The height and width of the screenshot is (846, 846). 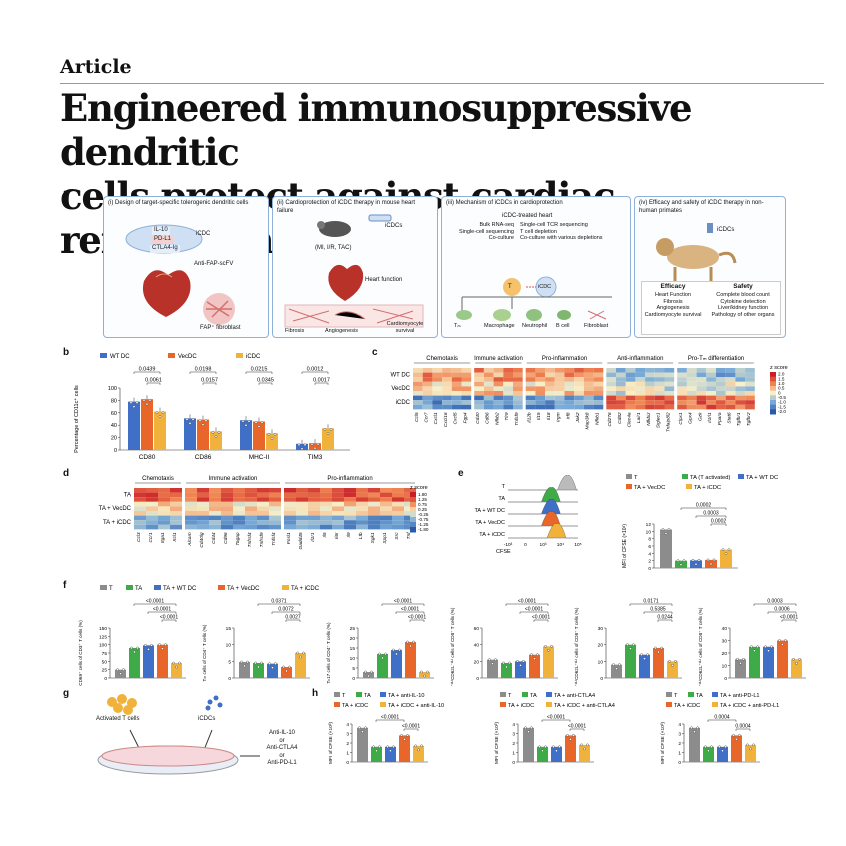 I want to click on y-axis-label: MFI of CFSE (×10³), so click(x=331, y=743).